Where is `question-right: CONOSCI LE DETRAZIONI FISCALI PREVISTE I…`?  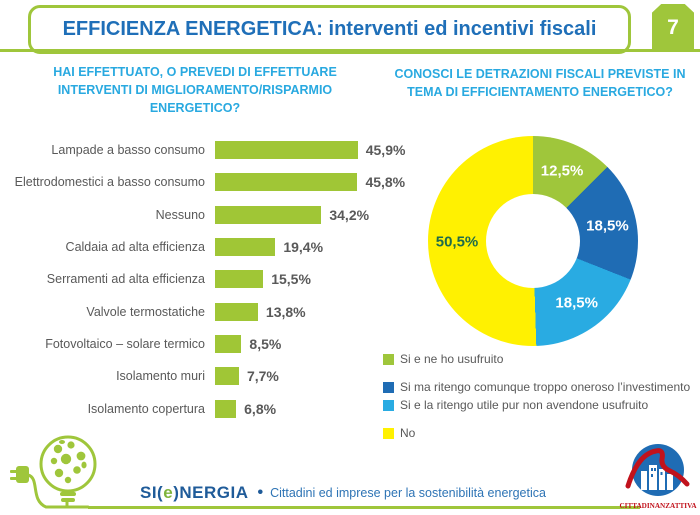
question-right: CONOSCI LE DETRAZIONI FISCALI PREVISTE I… is located at coordinates (540, 83).